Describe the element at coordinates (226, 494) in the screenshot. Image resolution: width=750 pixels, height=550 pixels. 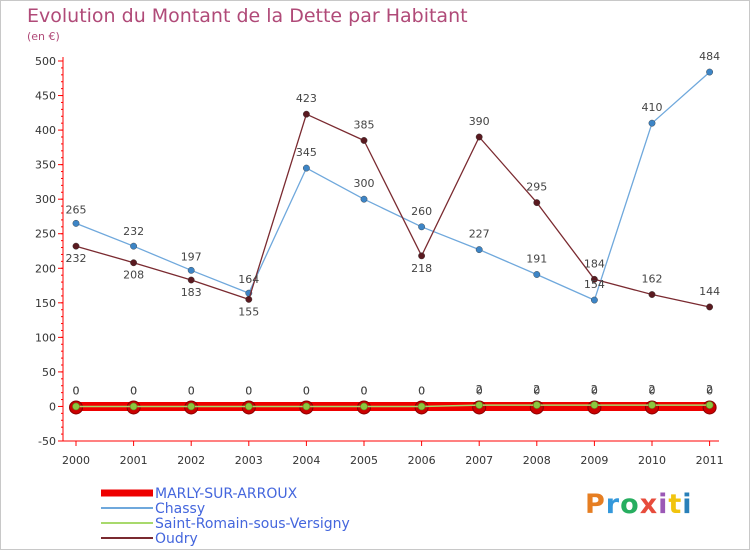
I see `legend-label: MARLY-SUR-ARROUX` at that location.